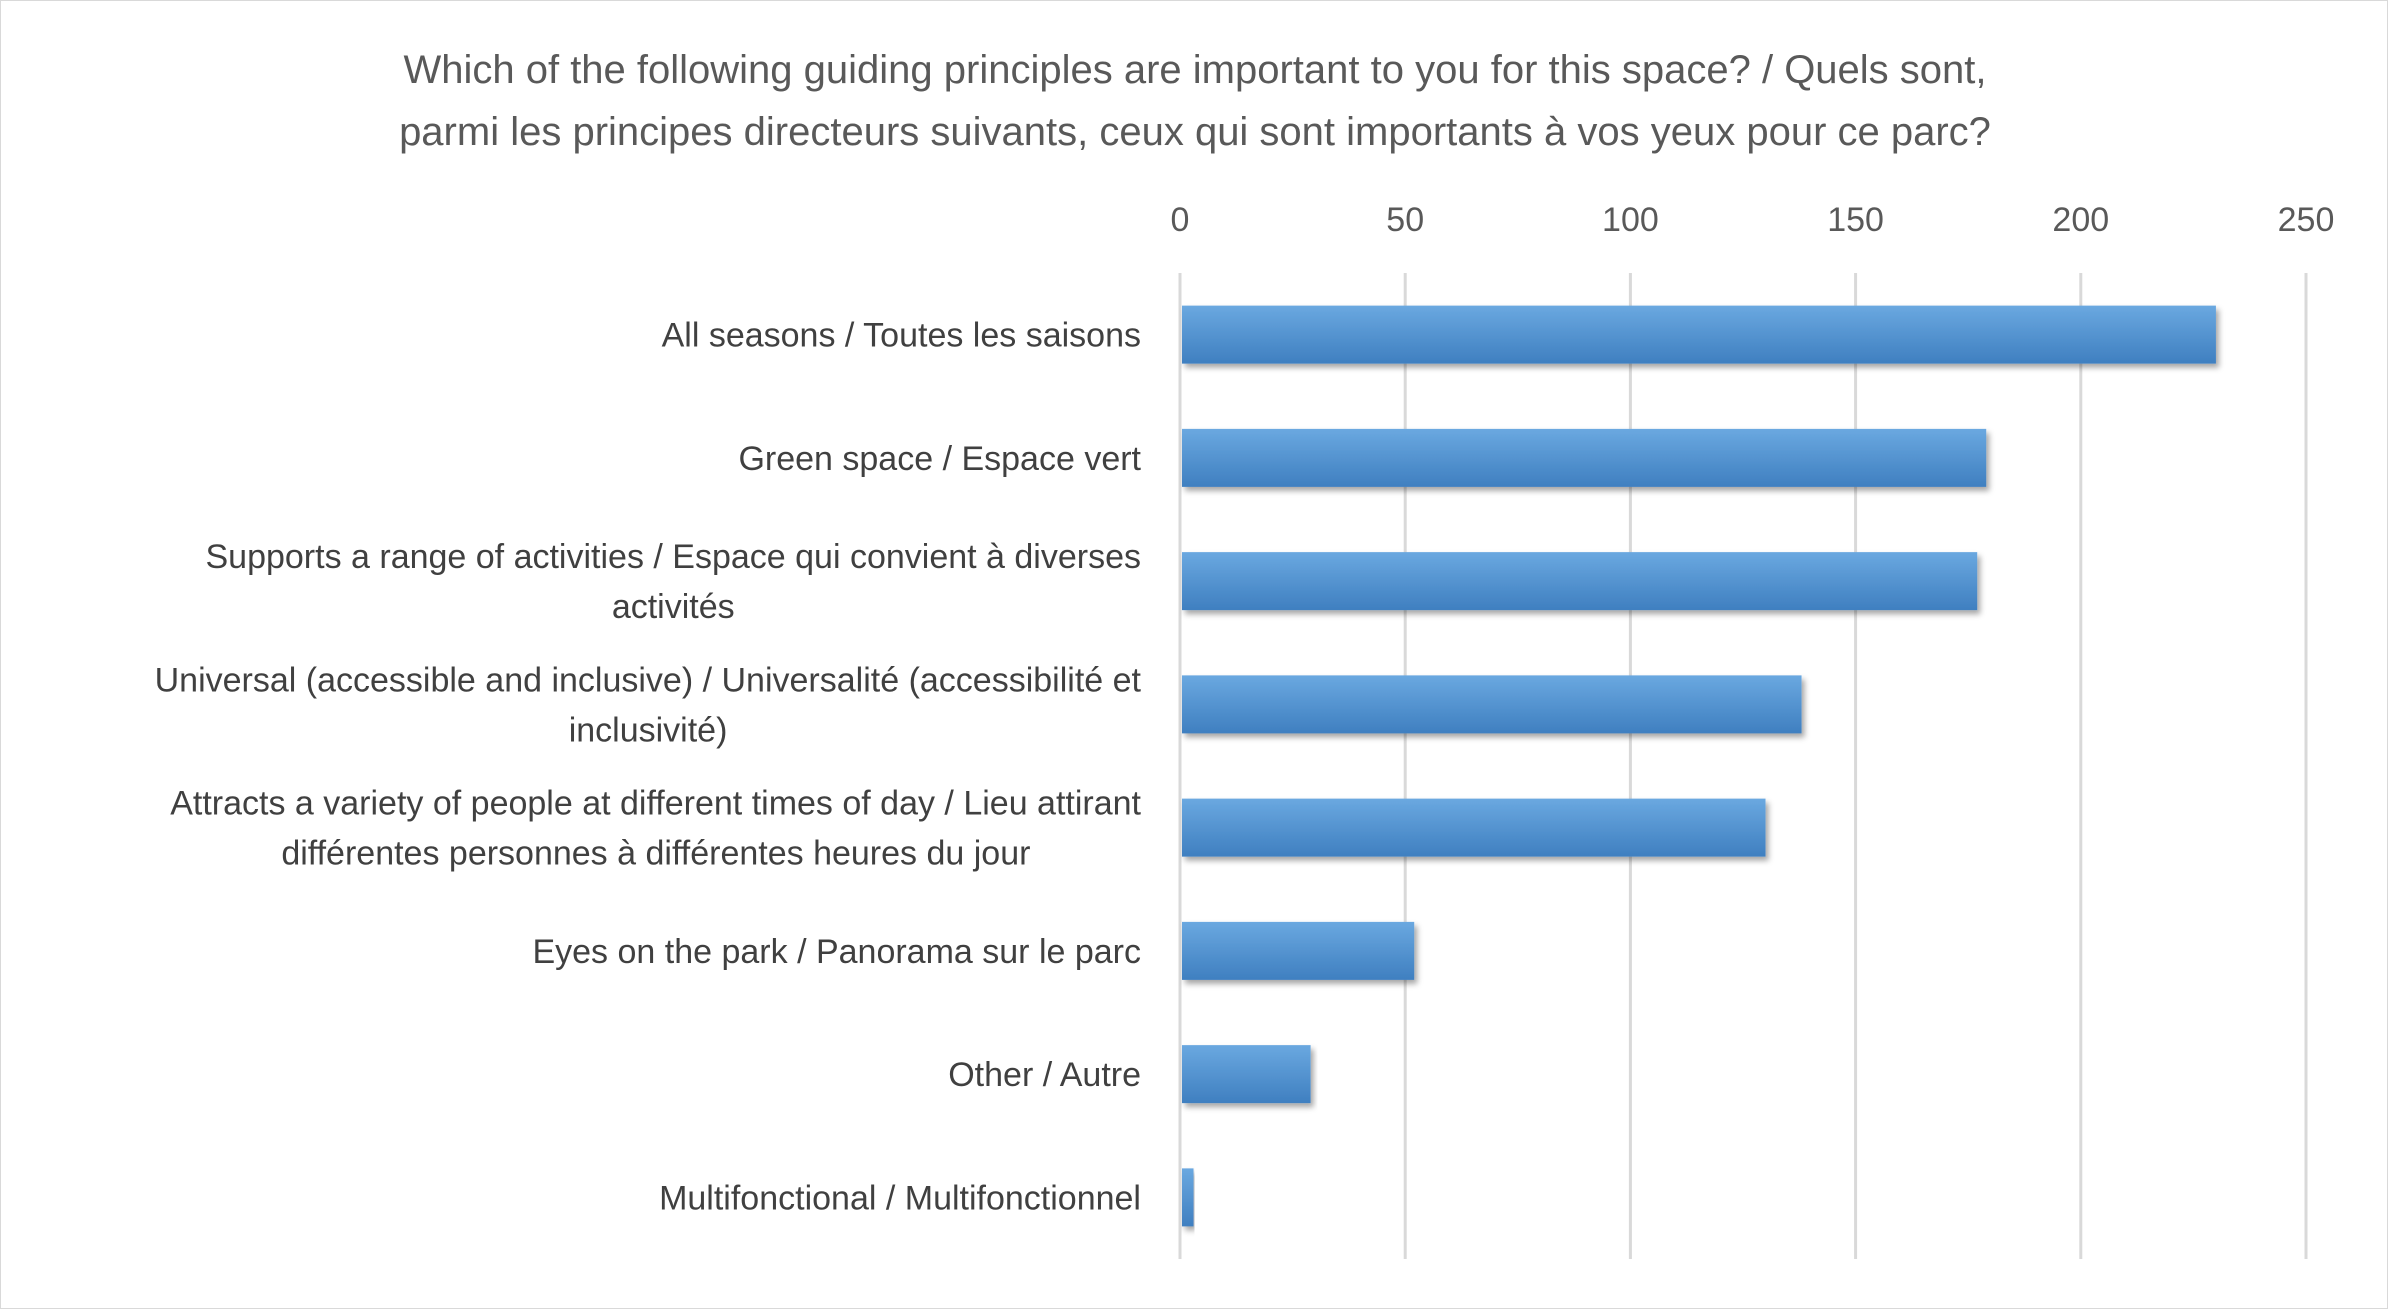 This screenshot has width=2388, height=1310. I want to click on category-label: Other / Autre, so click(1044, 1075).